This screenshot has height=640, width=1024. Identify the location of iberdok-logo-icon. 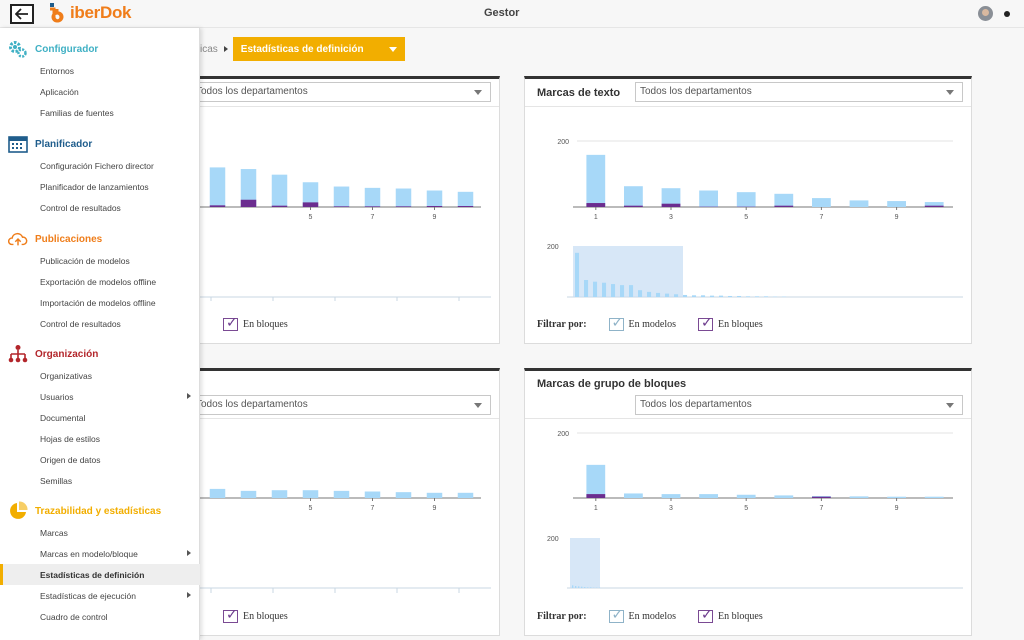
(57, 13).